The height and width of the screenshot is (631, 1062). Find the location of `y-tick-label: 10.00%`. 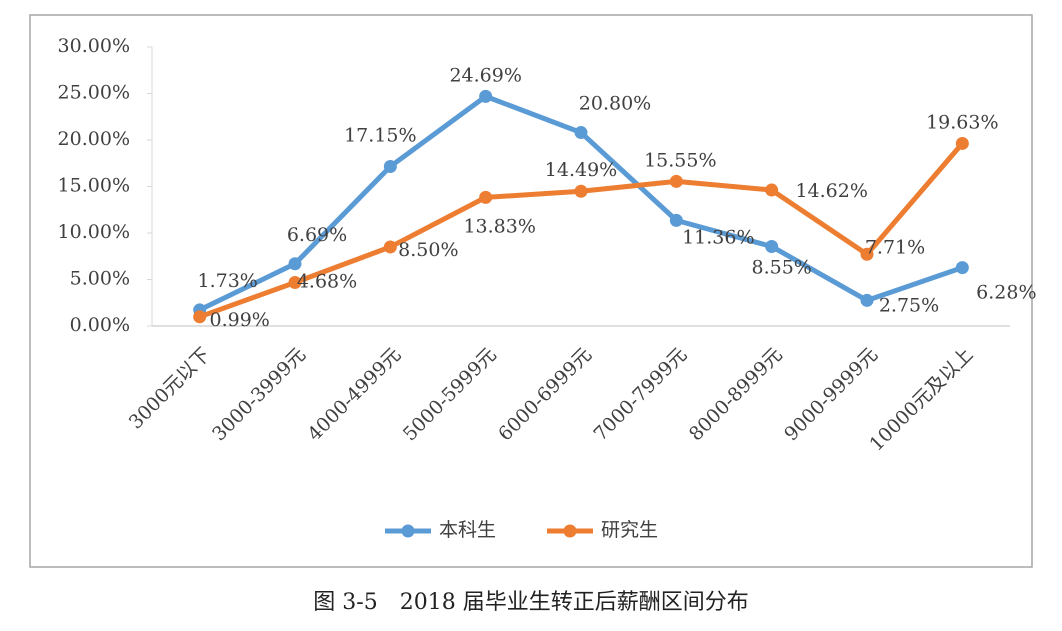

y-tick-label: 10.00% is located at coordinates (94, 232).